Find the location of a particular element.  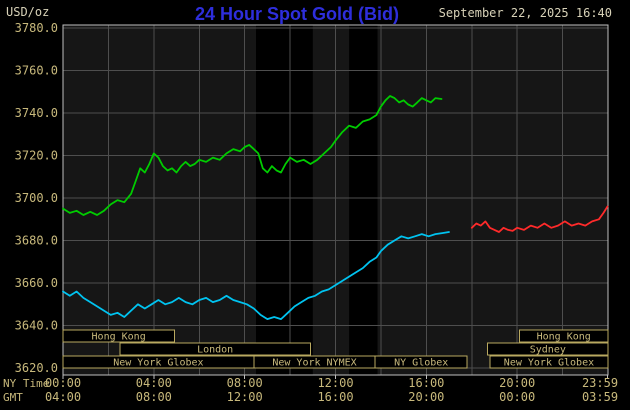

session-box: NY Globex is located at coordinates (421, 362).